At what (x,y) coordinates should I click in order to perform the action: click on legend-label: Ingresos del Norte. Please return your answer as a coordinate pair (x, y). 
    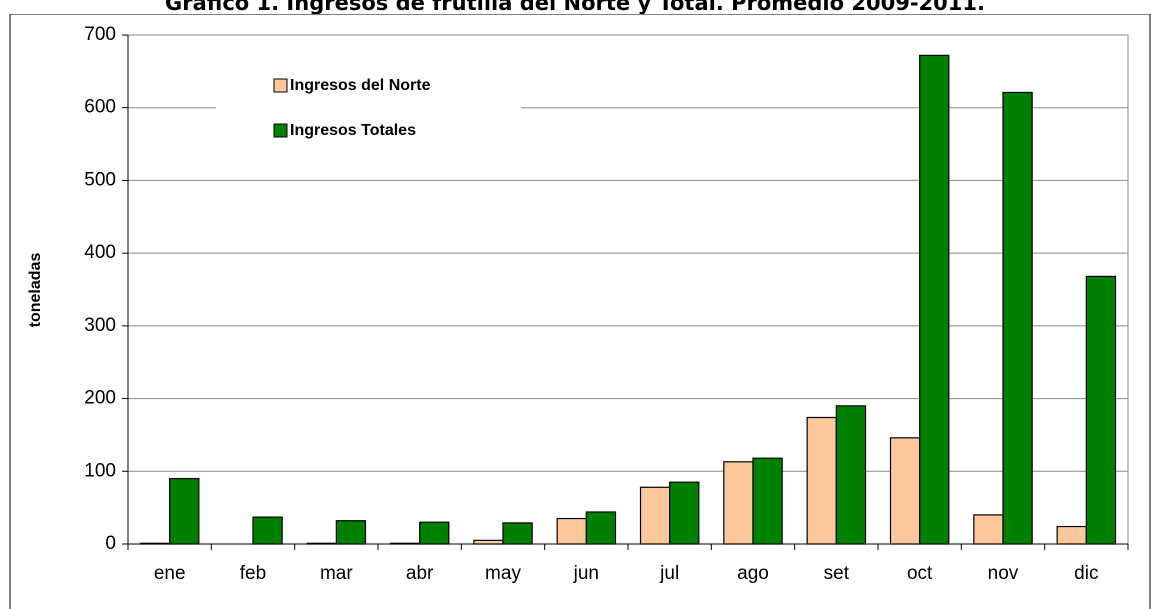
    Looking at the image, I should click on (360, 85).